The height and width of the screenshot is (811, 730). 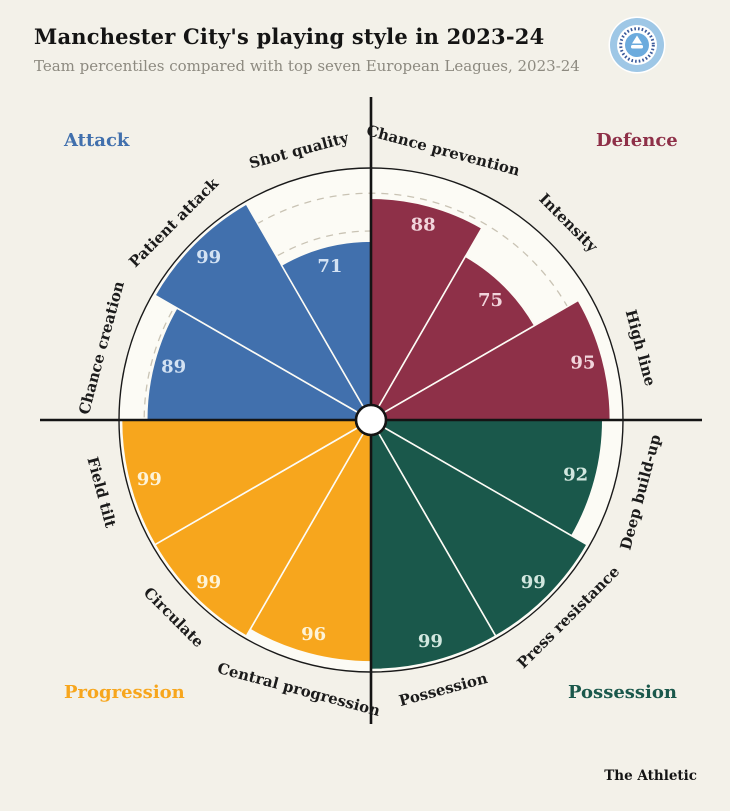 I want to click on label-deep-build-up: Deep build-up, so click(x=640, y=492).